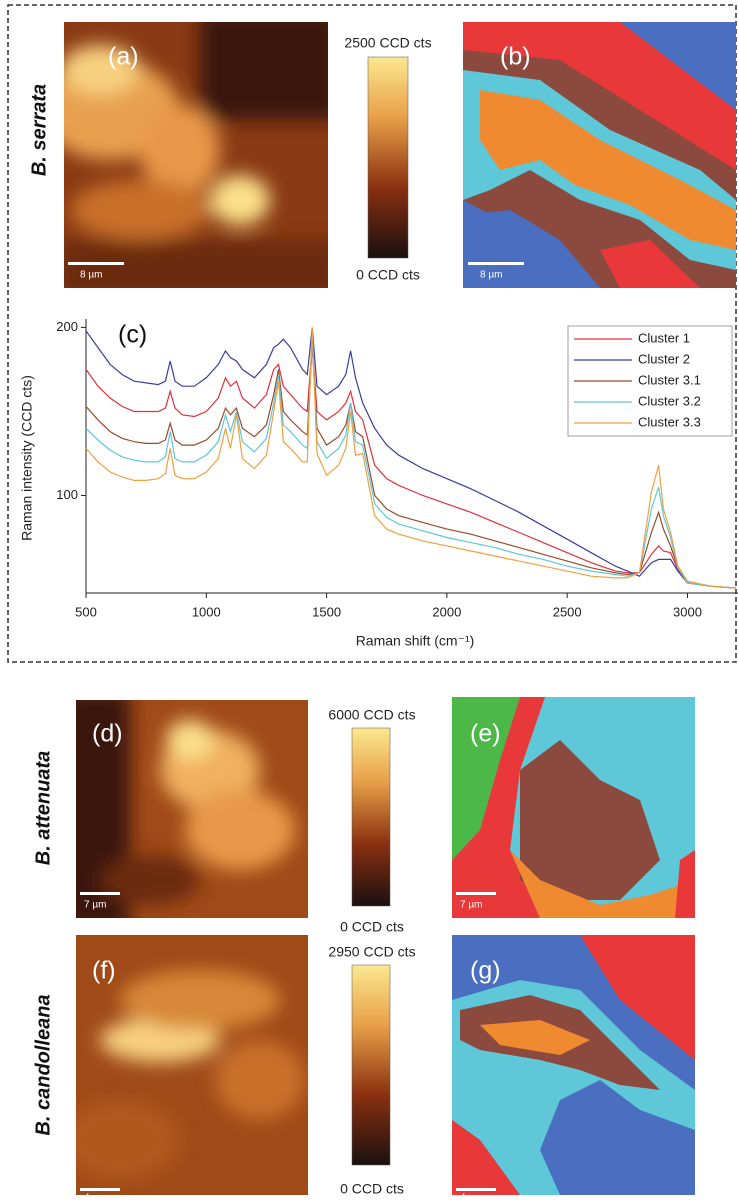 The image size is (738, 1202). What do you see at coordinates (39, 130) in the screenshot?
I see `species-label: B. serrata` at bounding box center [39, 130].